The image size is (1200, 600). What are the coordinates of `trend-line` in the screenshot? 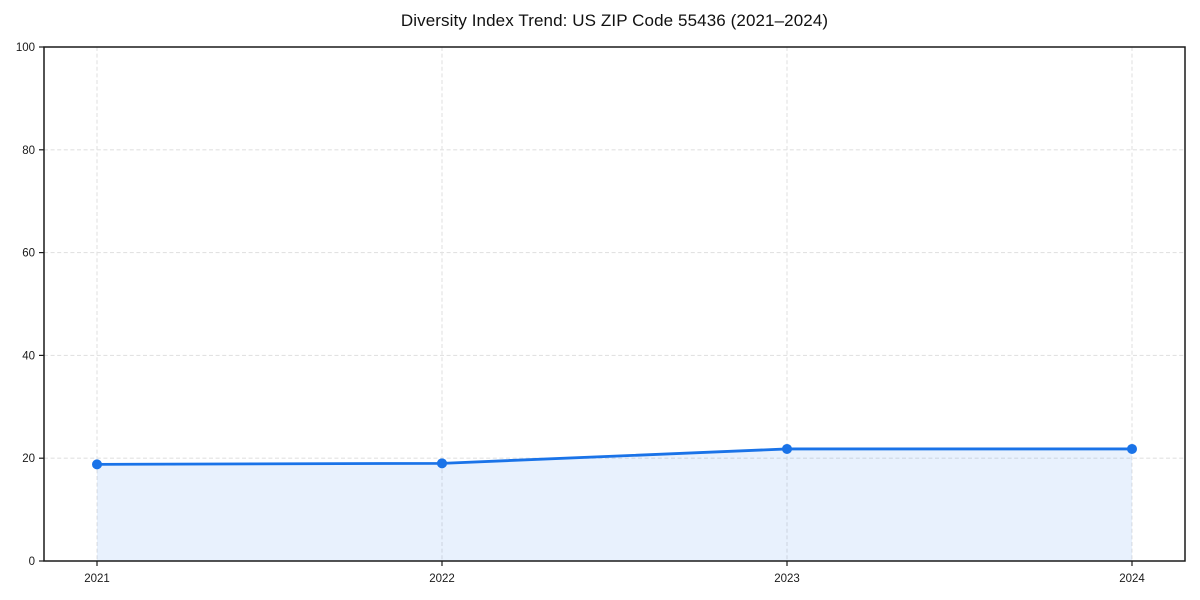 It's located at (614, 456).